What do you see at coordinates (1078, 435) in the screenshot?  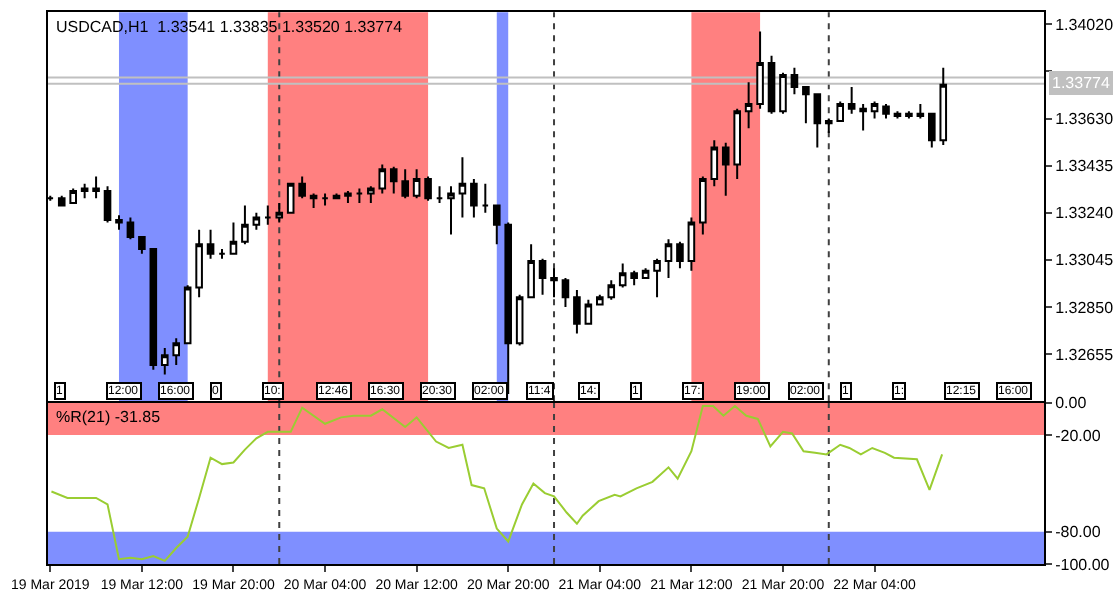 I see `y-tick-label: -20.00` at bounding box center [1078, 435].